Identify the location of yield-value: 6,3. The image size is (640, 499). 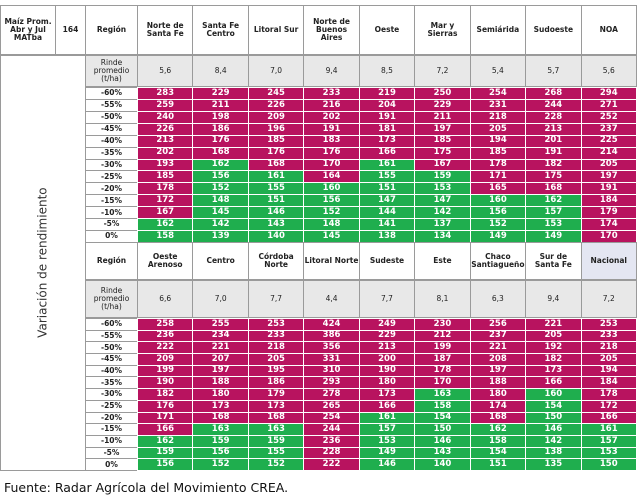
(498, 299).